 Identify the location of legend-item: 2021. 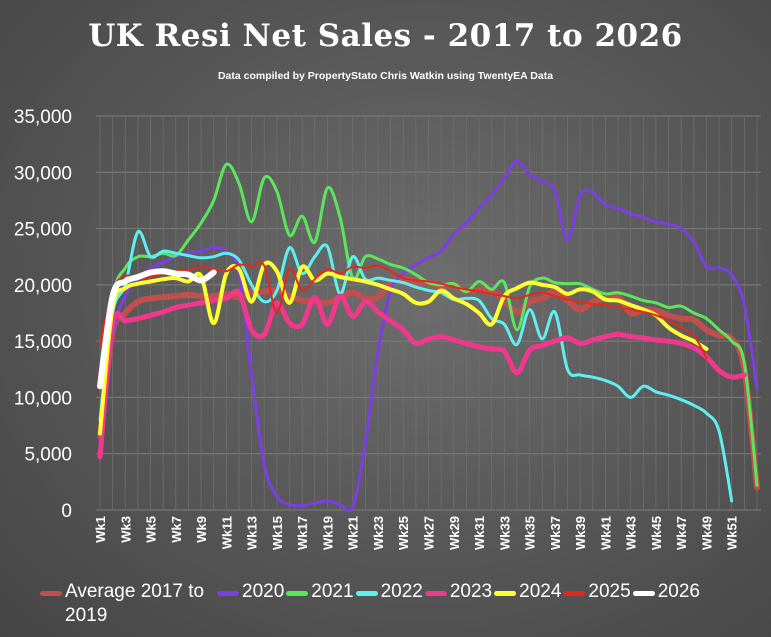
(320, 592).